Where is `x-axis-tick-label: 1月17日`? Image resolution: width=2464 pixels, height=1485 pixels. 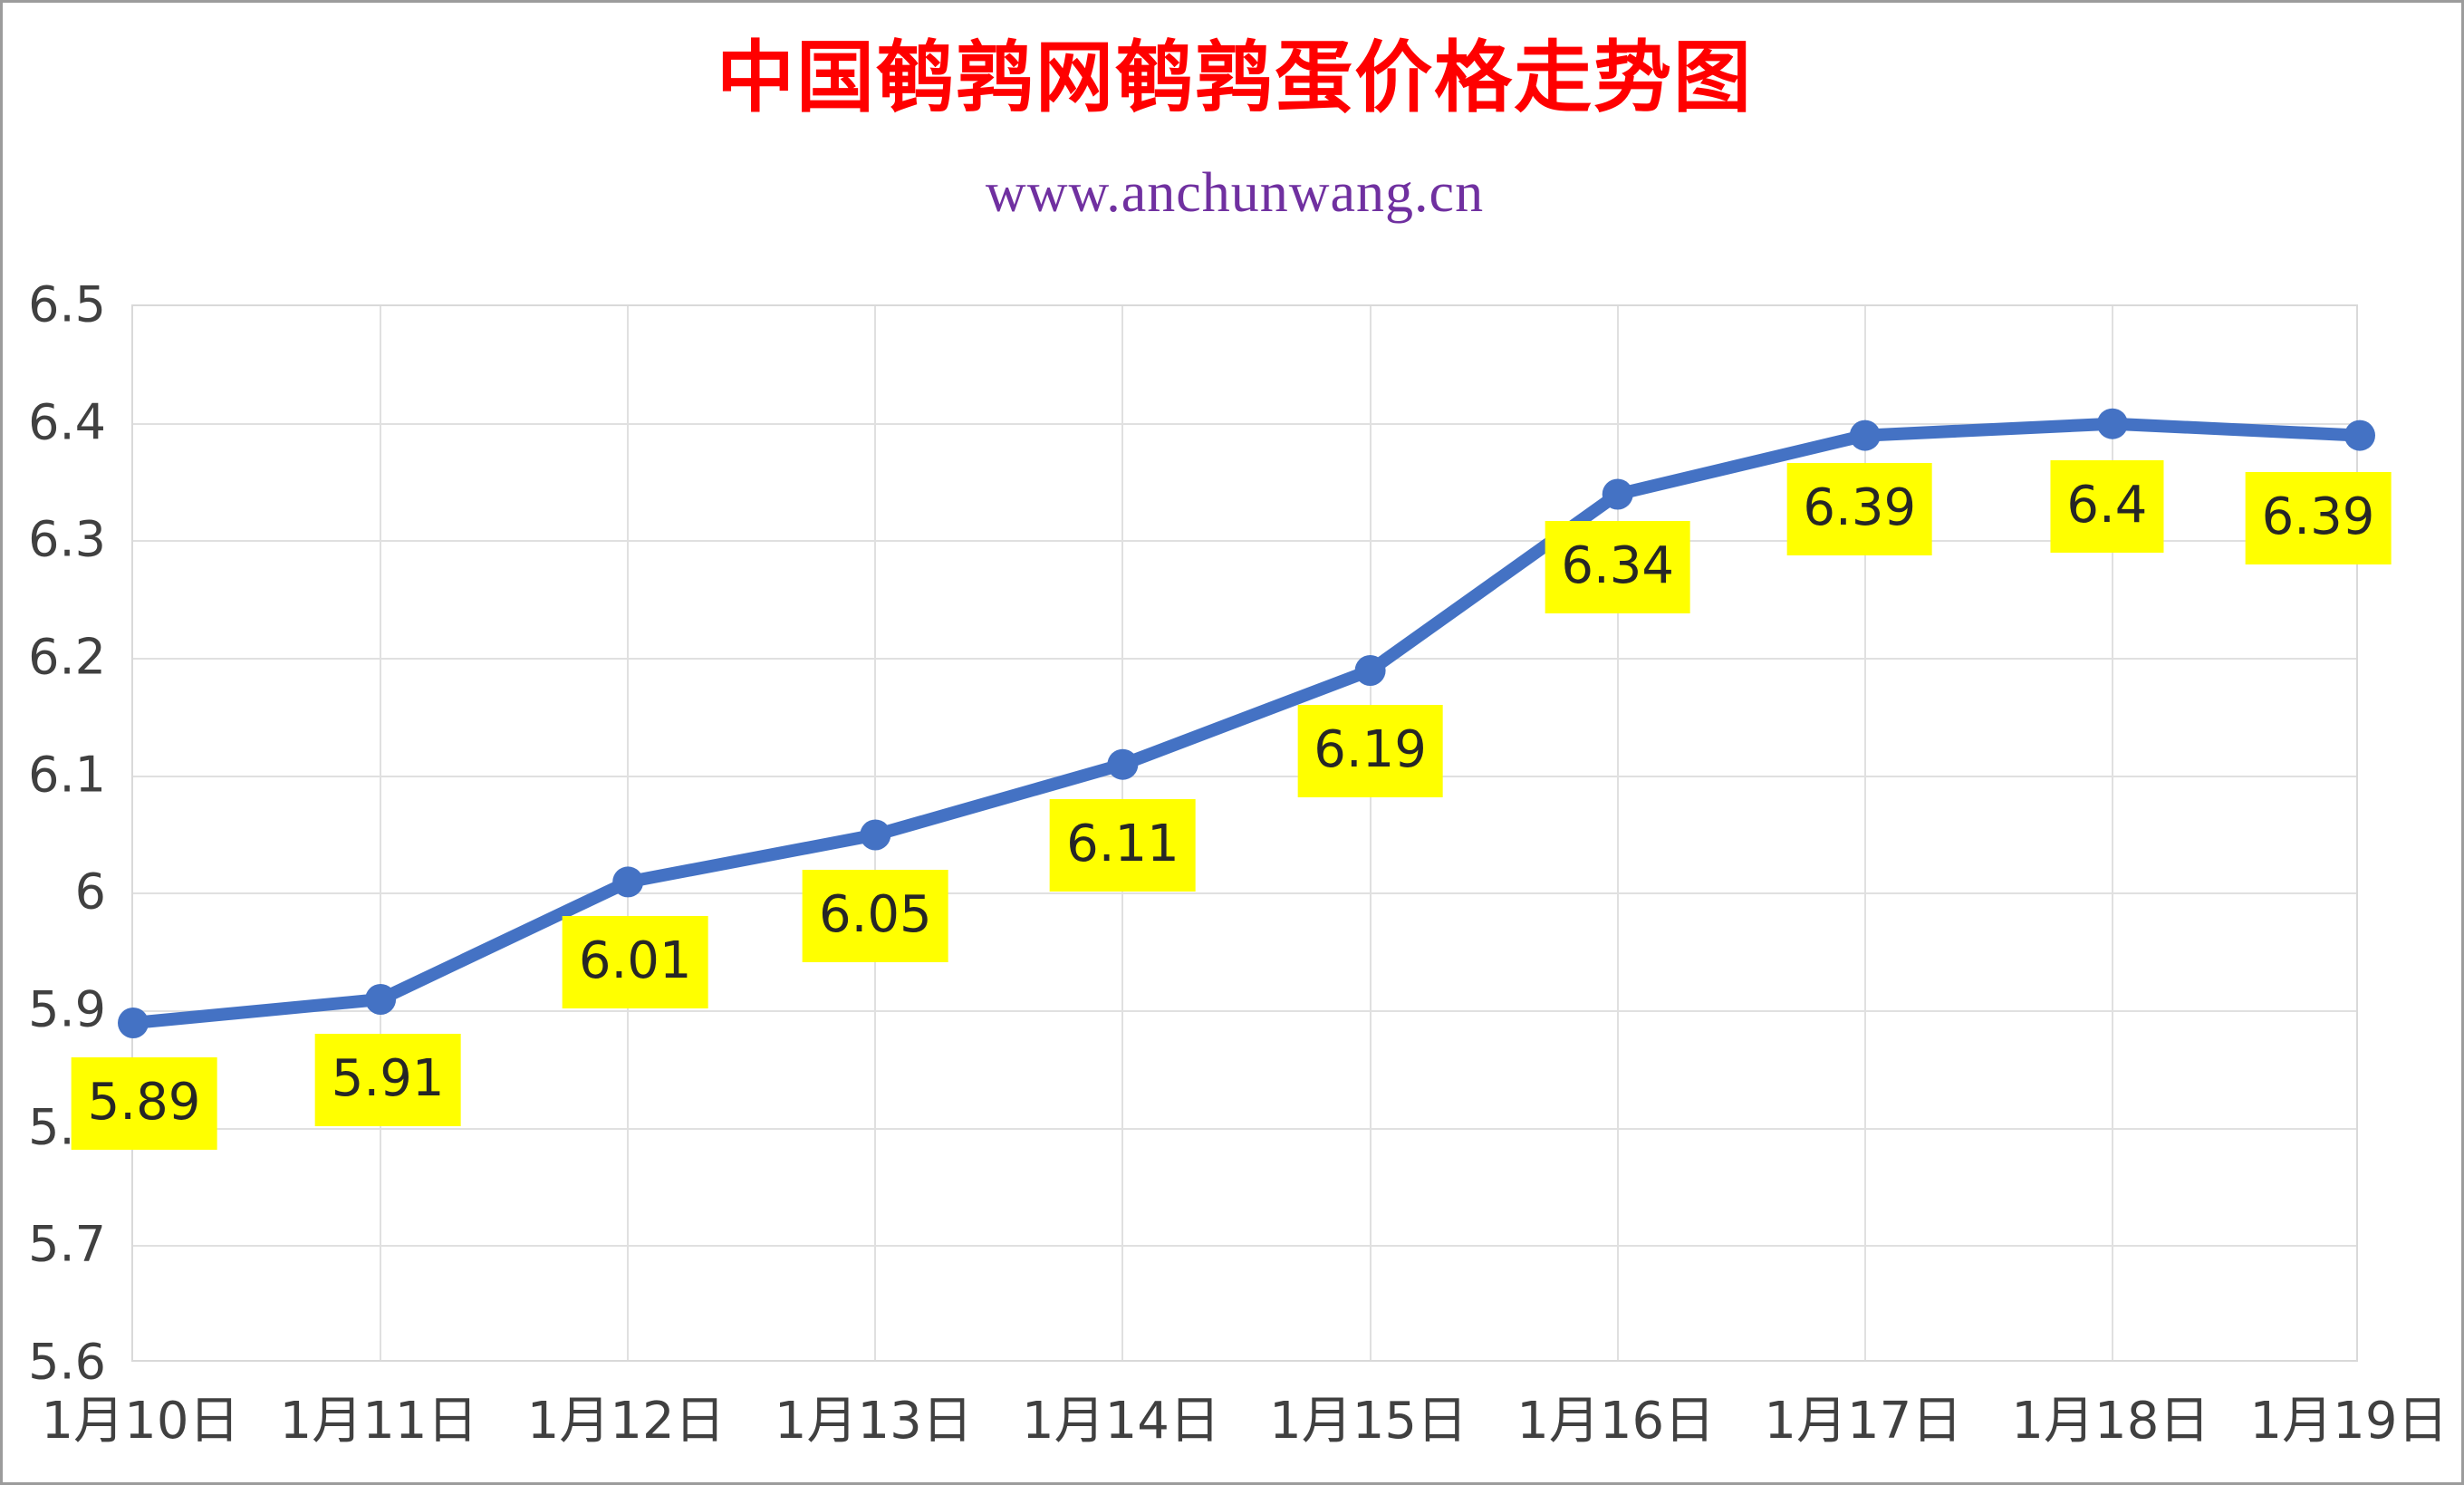
x-axis-tick-label: 1月17日 is located at coordinates (1863, 1421).